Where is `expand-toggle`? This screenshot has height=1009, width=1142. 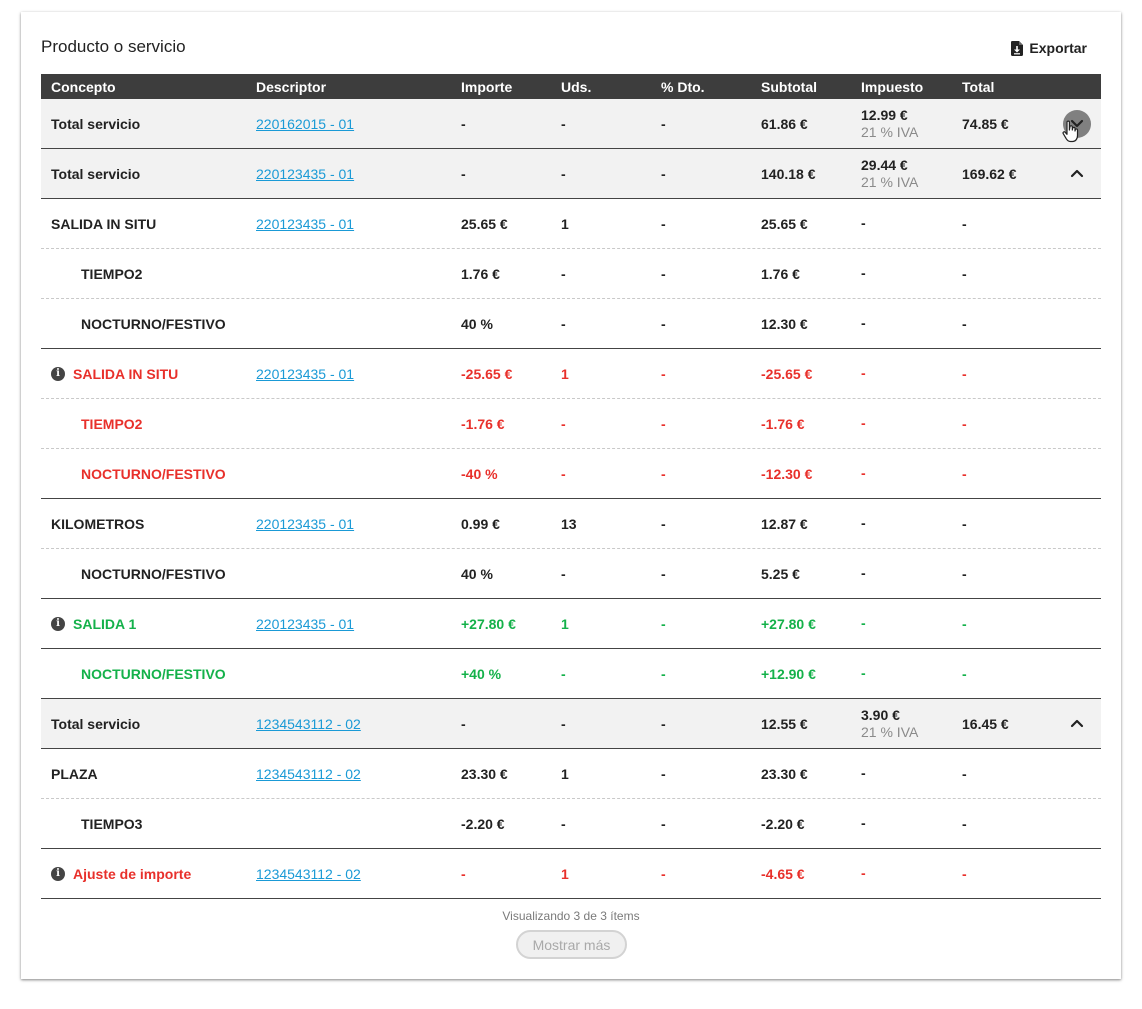 expand-toggle is located at coordinates (1076, 123).